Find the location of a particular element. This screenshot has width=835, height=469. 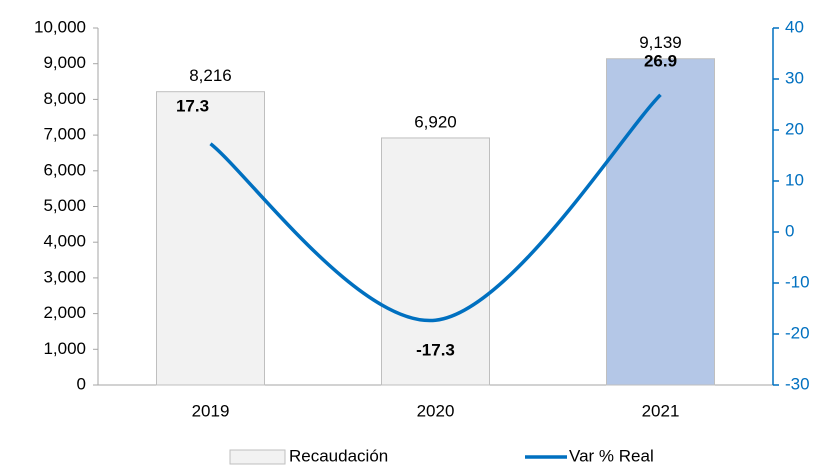

x-tick-label: 2019 is located at coordinates (211, 410).